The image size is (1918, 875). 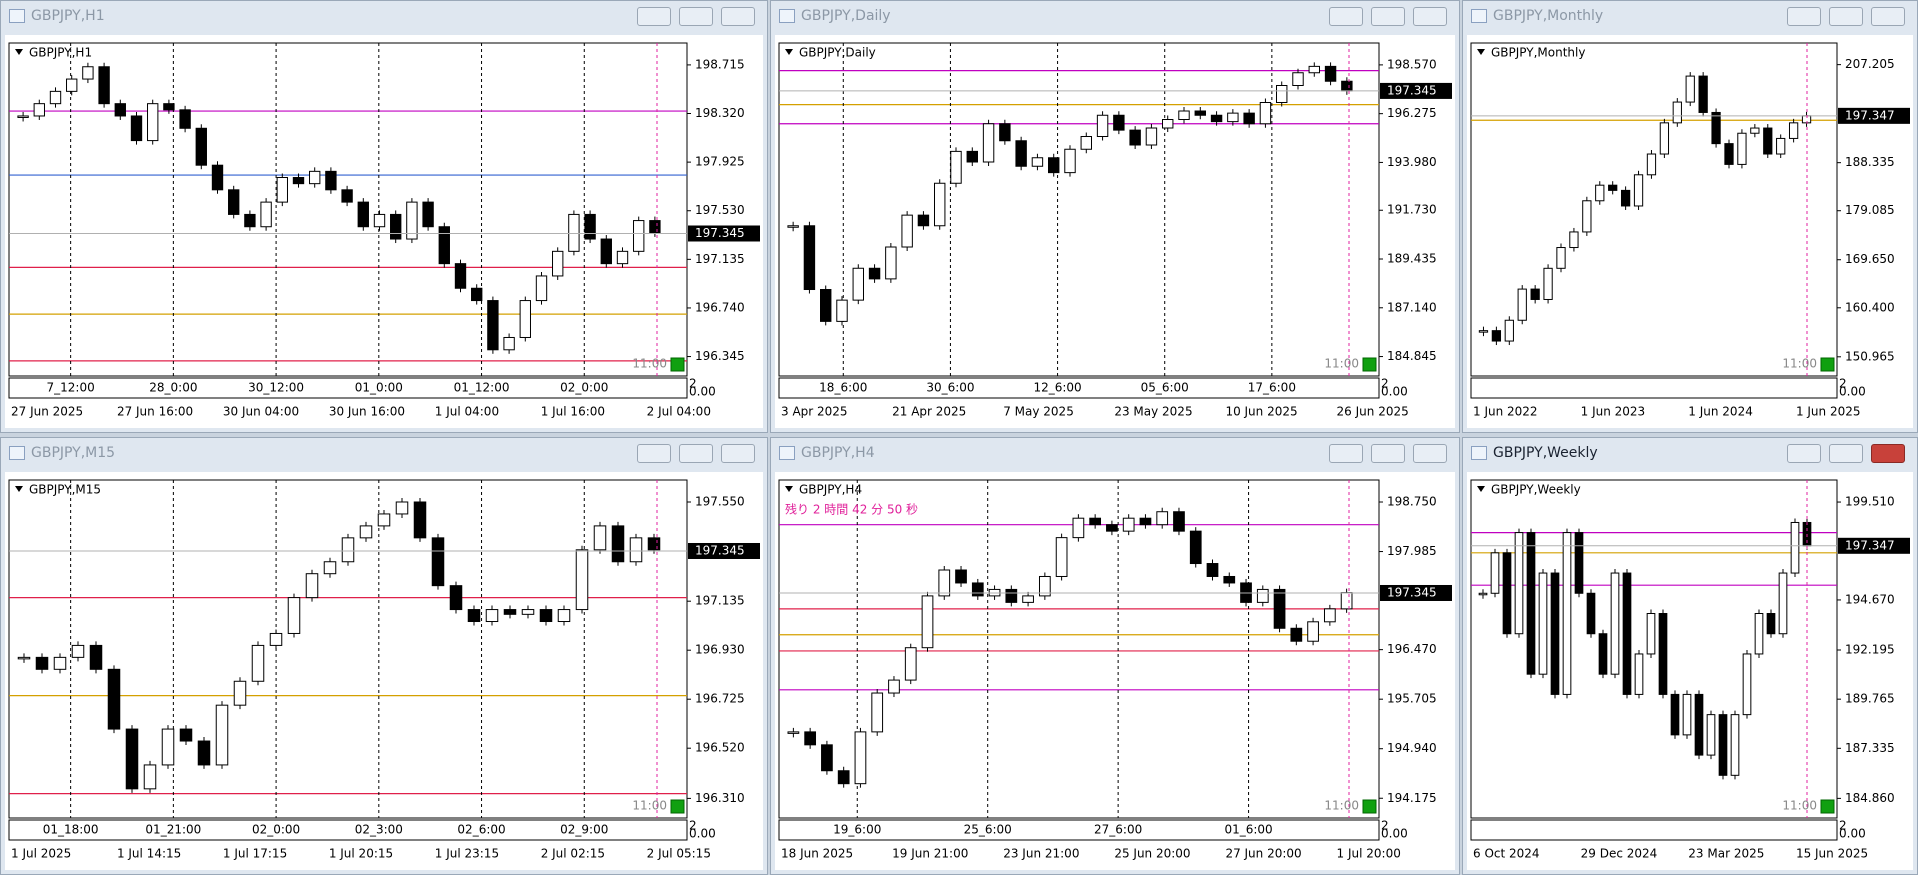 I want to click on time-grid-label: 28_0:00, so click(x=173, y=388).